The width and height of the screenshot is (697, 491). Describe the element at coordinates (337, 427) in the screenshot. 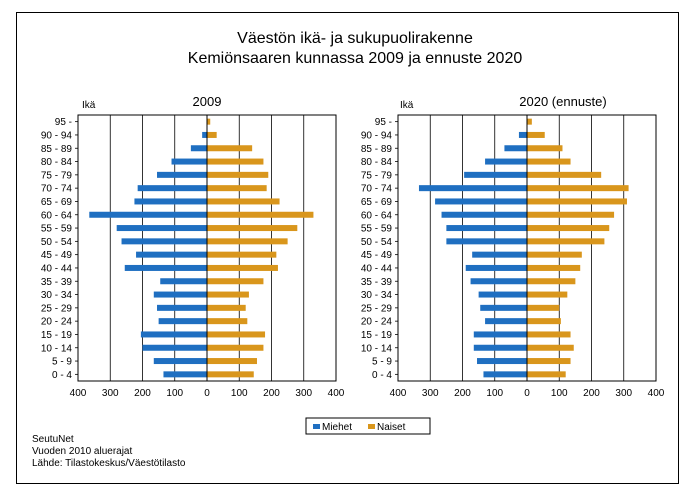

I see `legend-label-males: Miehet` at that location.